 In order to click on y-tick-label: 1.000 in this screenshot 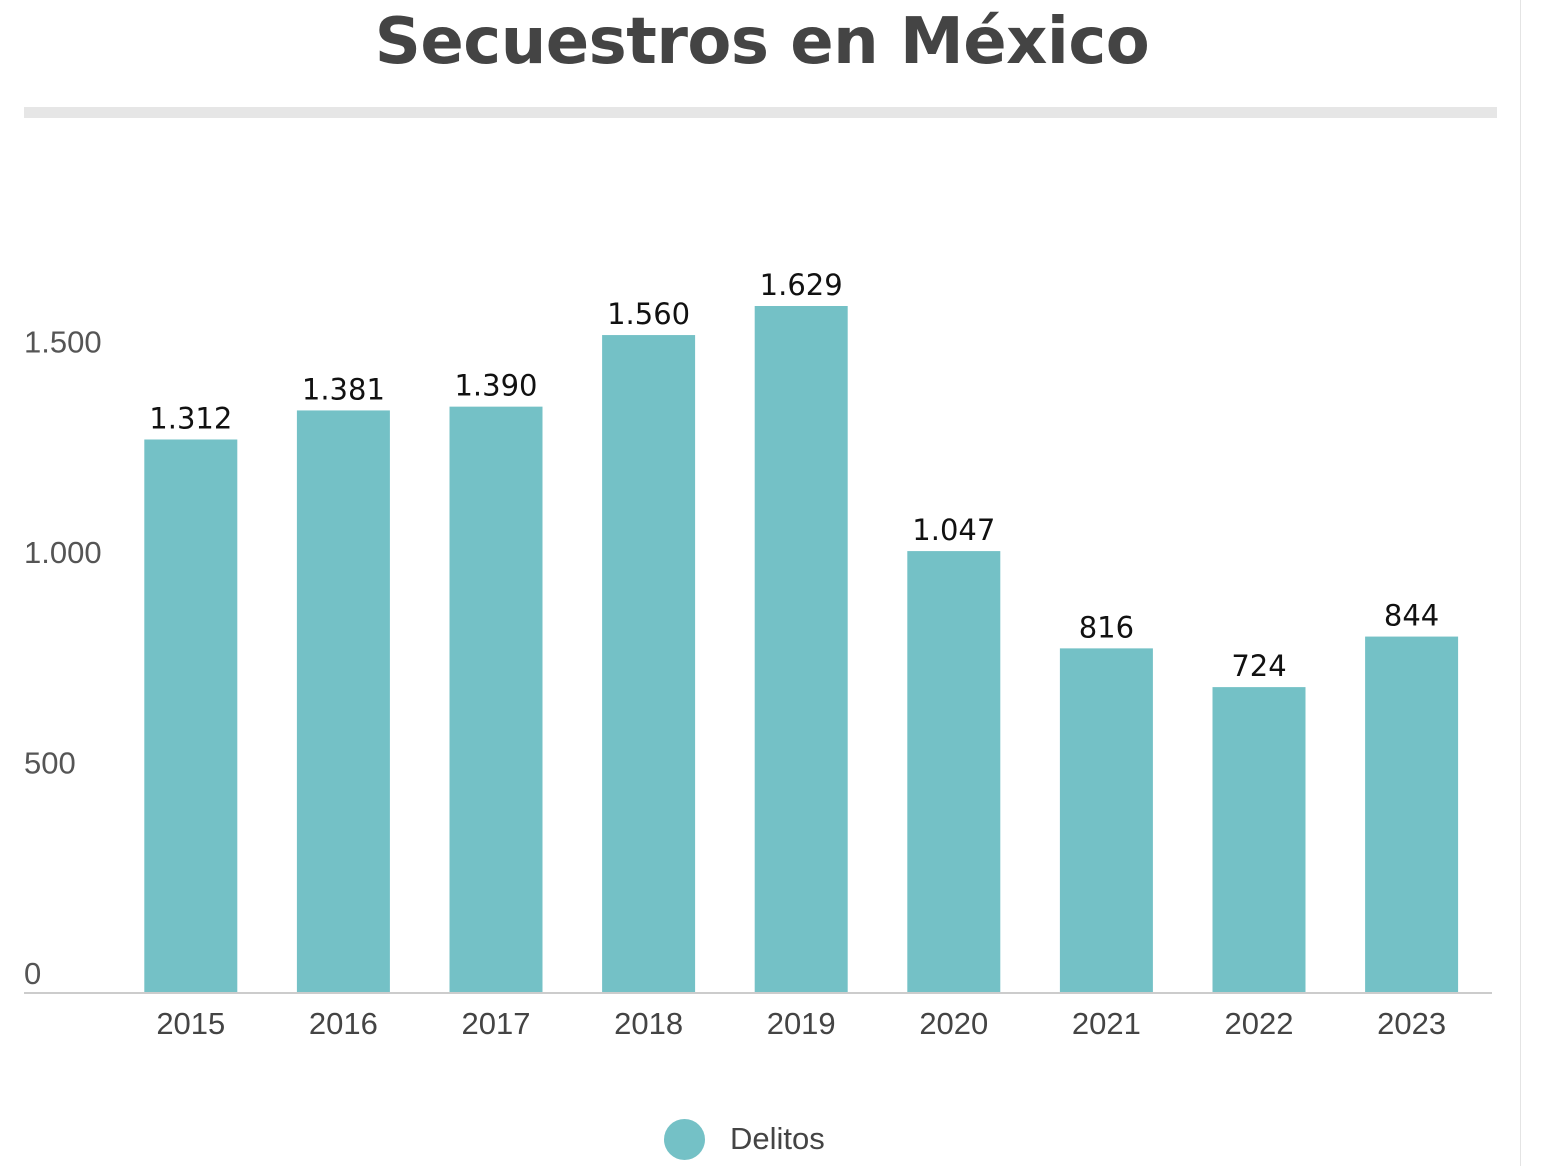, I will do `click(63, 552)`.